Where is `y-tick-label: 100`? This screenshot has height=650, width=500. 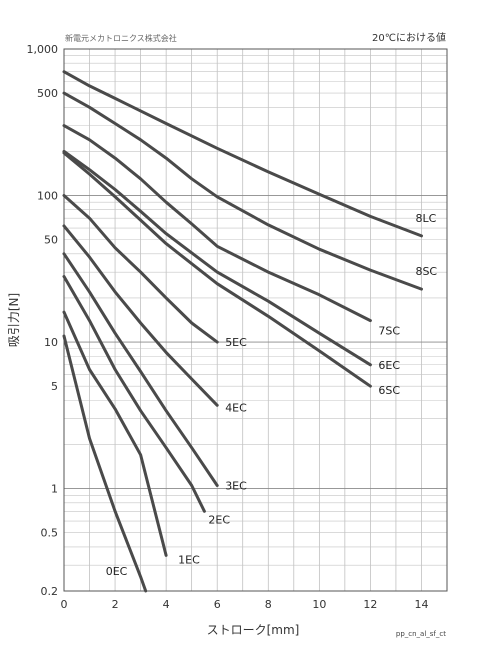 y-tick-label: 100 is located at coordinates (47, 196).